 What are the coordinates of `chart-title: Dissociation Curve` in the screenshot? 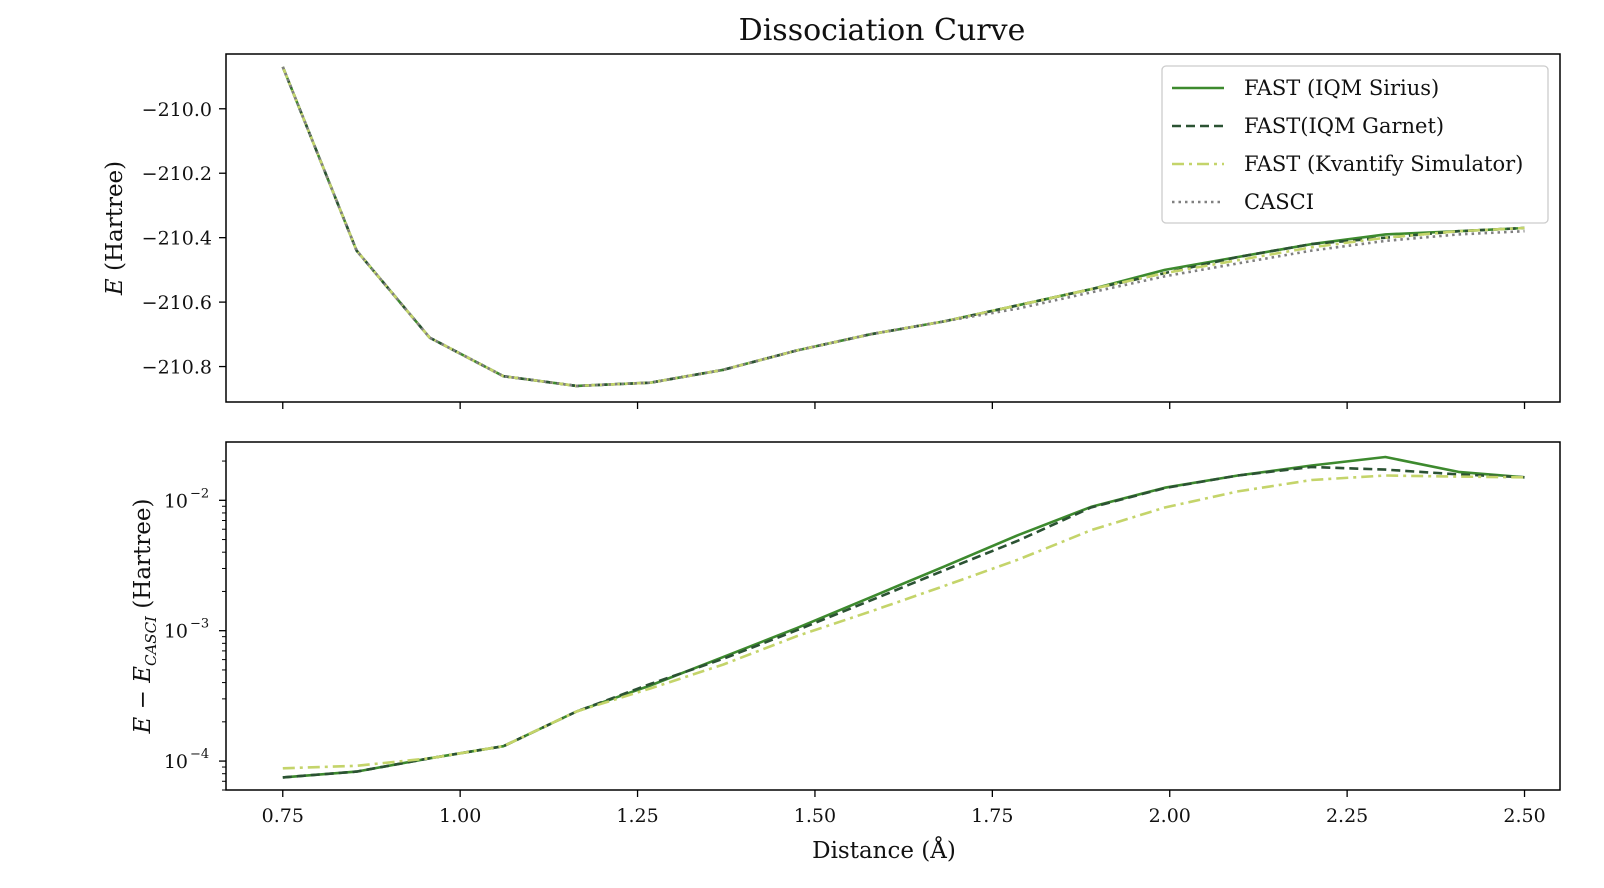 It's located at (882, 30).